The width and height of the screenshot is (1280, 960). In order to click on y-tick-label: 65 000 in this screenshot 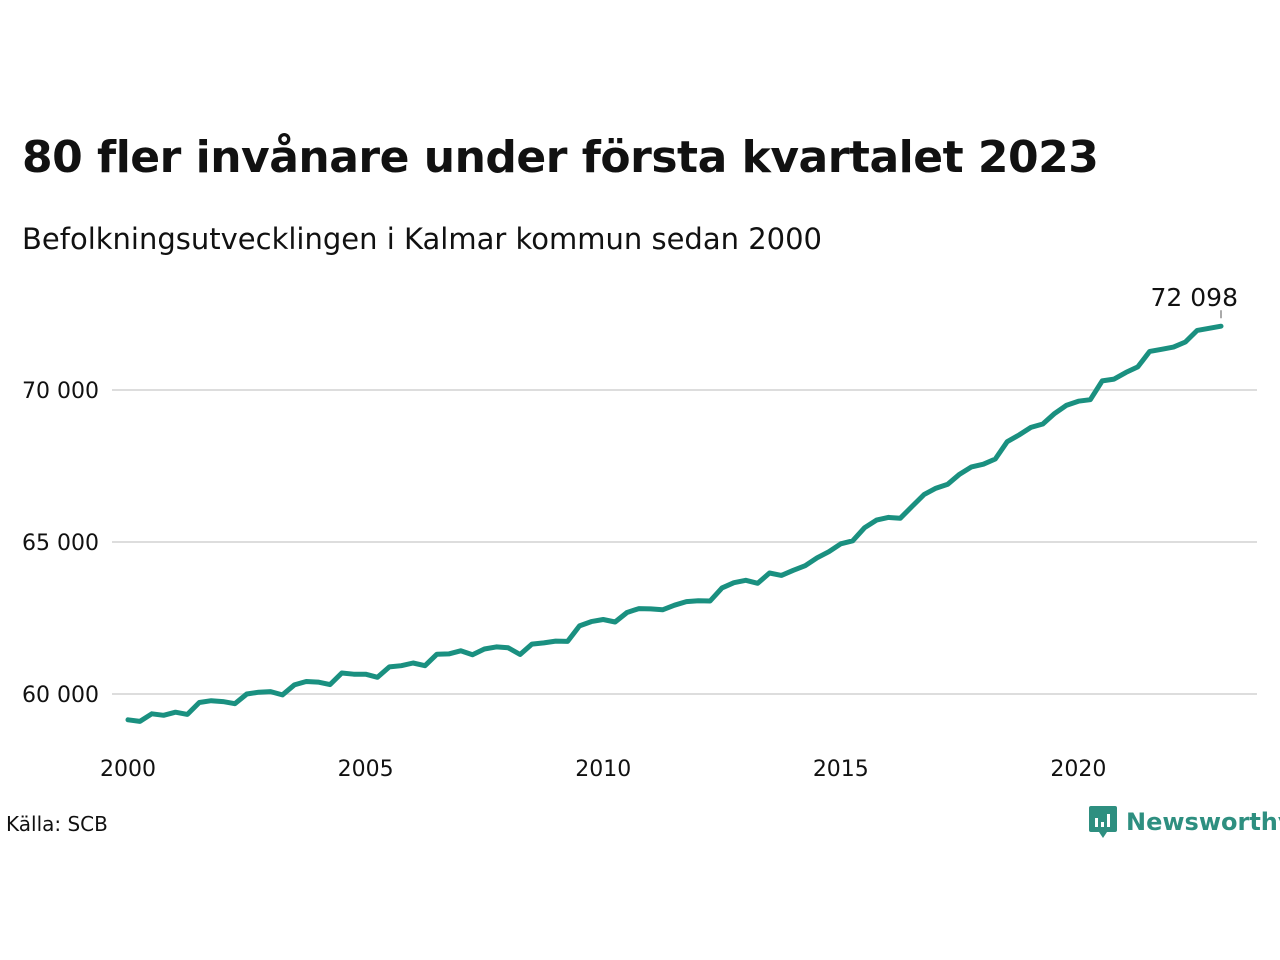, I will do `click(60, 543)`.